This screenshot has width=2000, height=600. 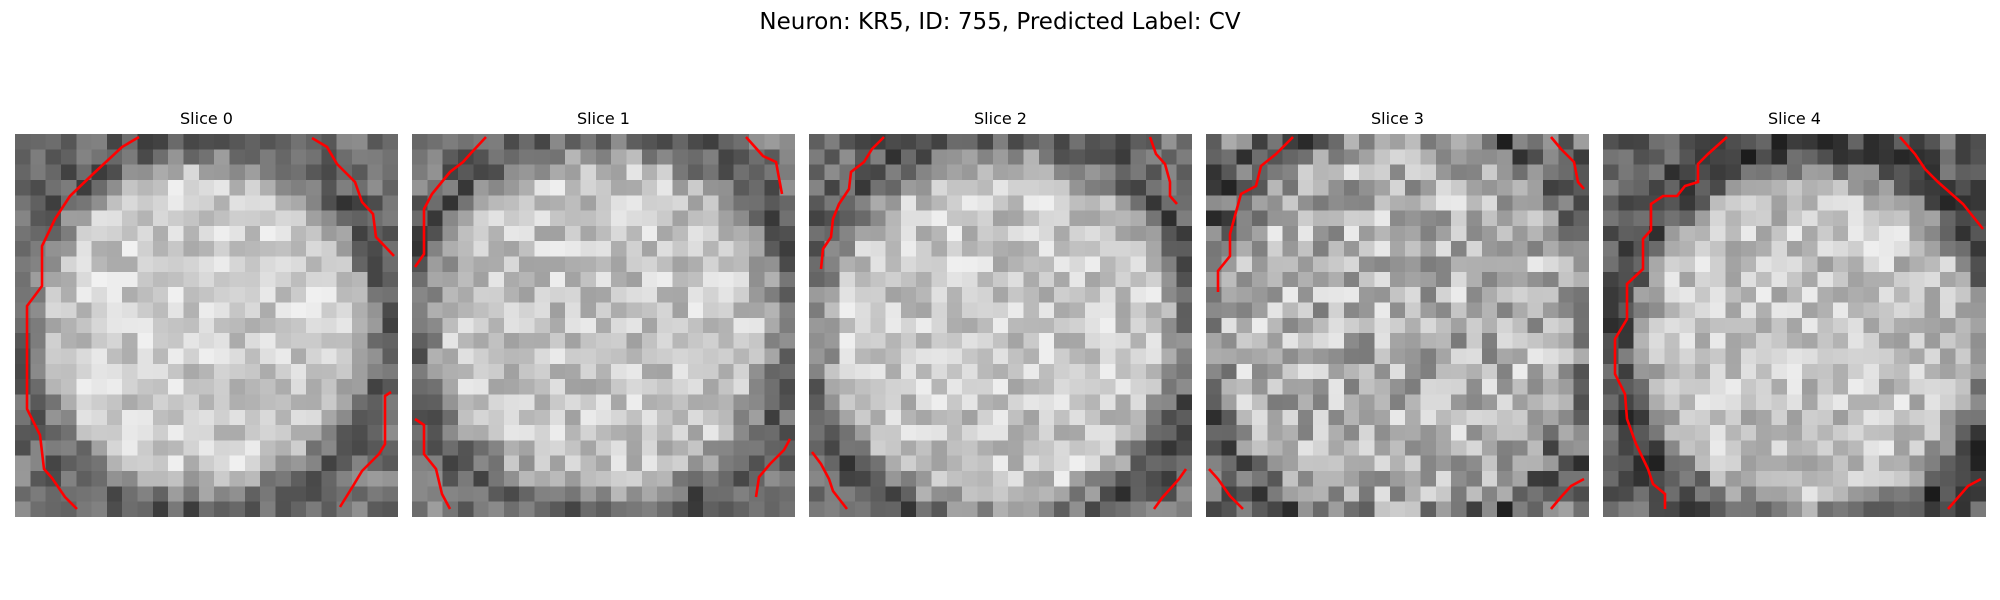 What do you see at coordinates (603, 118) in the screenshot?
I see `slice-title-1: Slice 1` at bounding box center [603, 118].